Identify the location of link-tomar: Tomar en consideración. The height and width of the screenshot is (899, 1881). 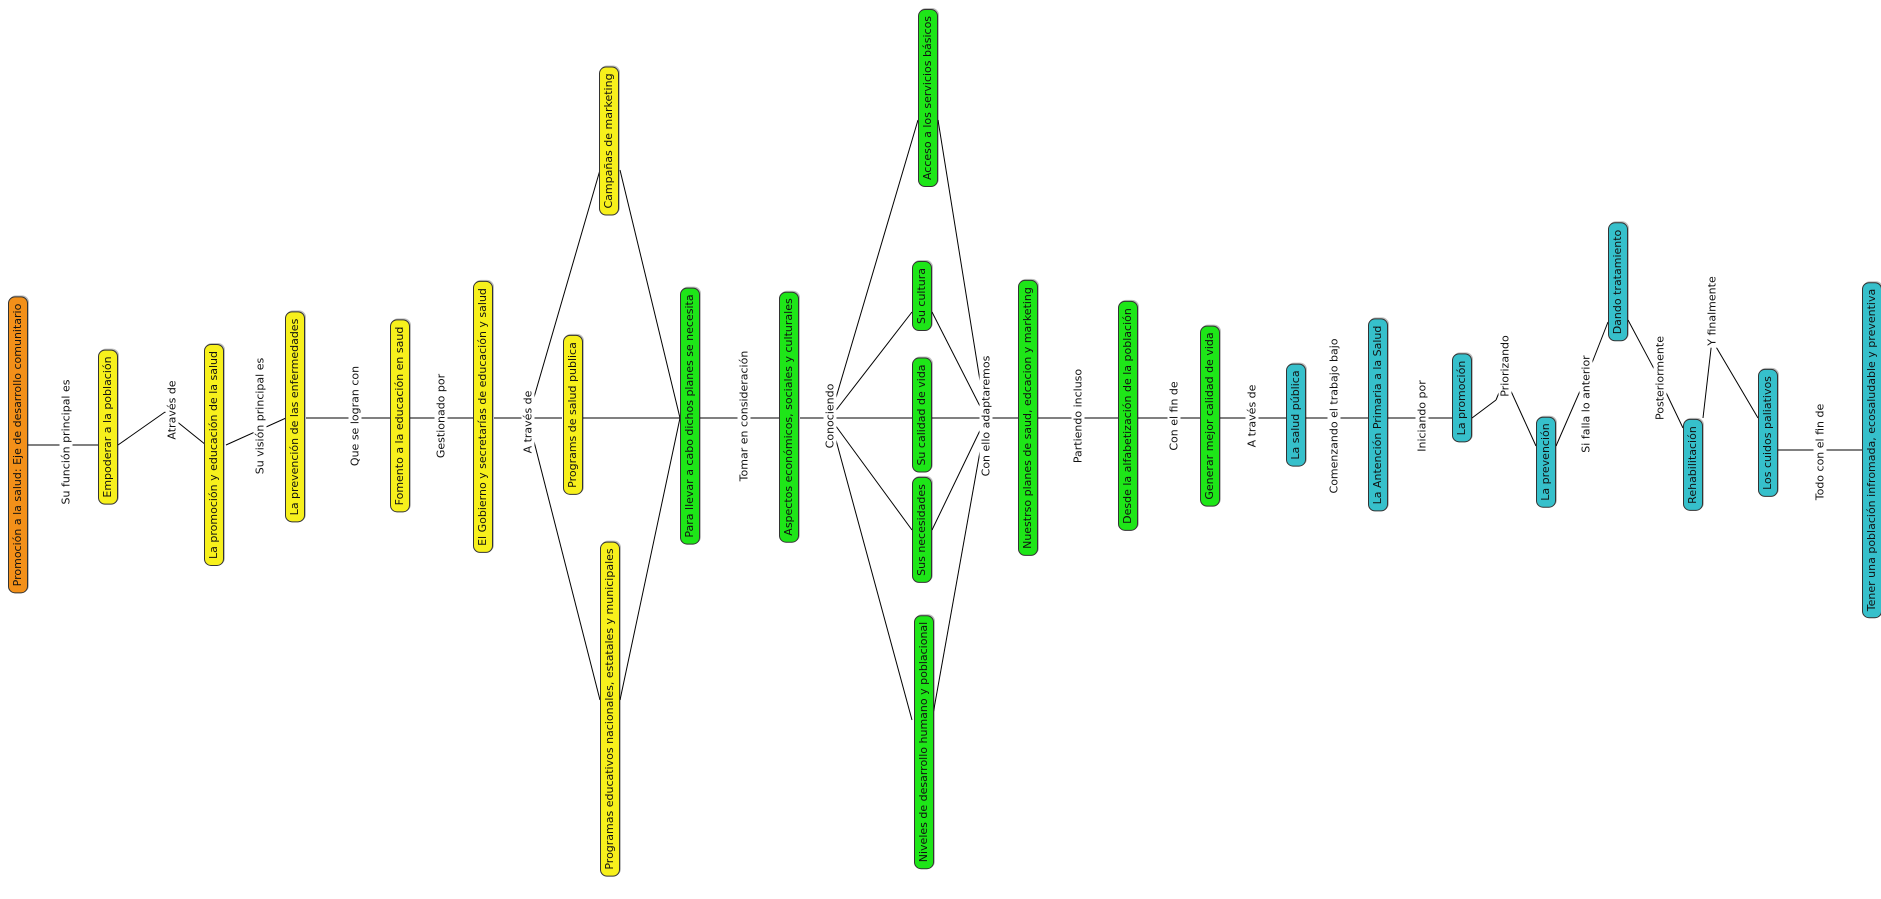
(744, 416).